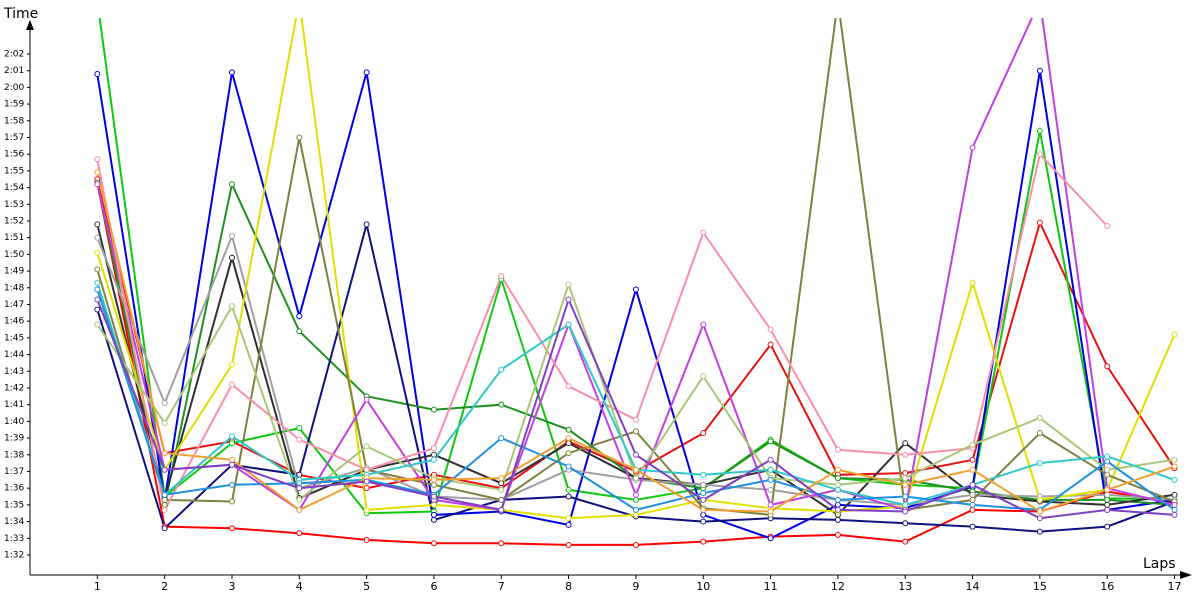 This screenshot has height=600, width=1200. What do you see at coordinates (14, 422) in the screenshot?
I see `y-tick-label: 1:40` at bounding box center [14, 422].